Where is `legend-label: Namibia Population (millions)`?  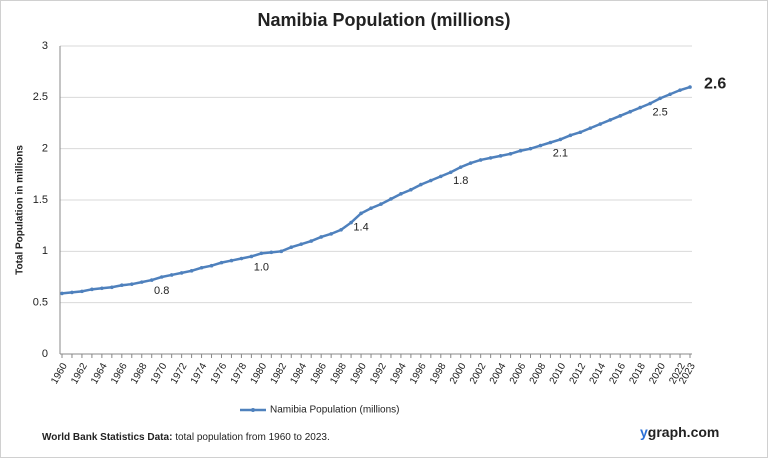
legend-label: Namibia Population (millions) is located at coordinates (335, 410).